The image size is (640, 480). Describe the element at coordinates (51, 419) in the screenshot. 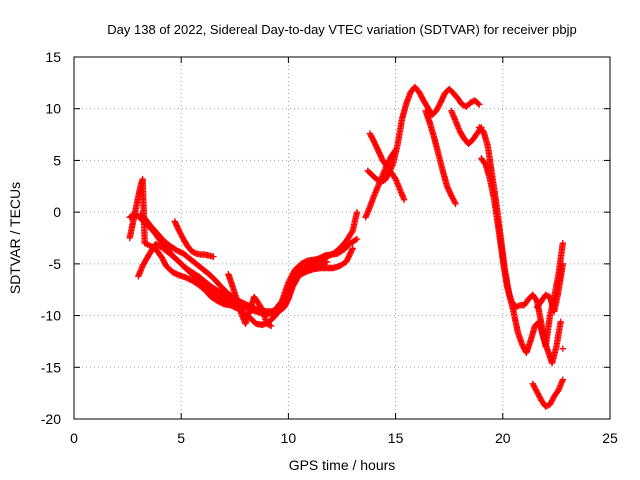

I see `y-tick-label: -20` at that location.